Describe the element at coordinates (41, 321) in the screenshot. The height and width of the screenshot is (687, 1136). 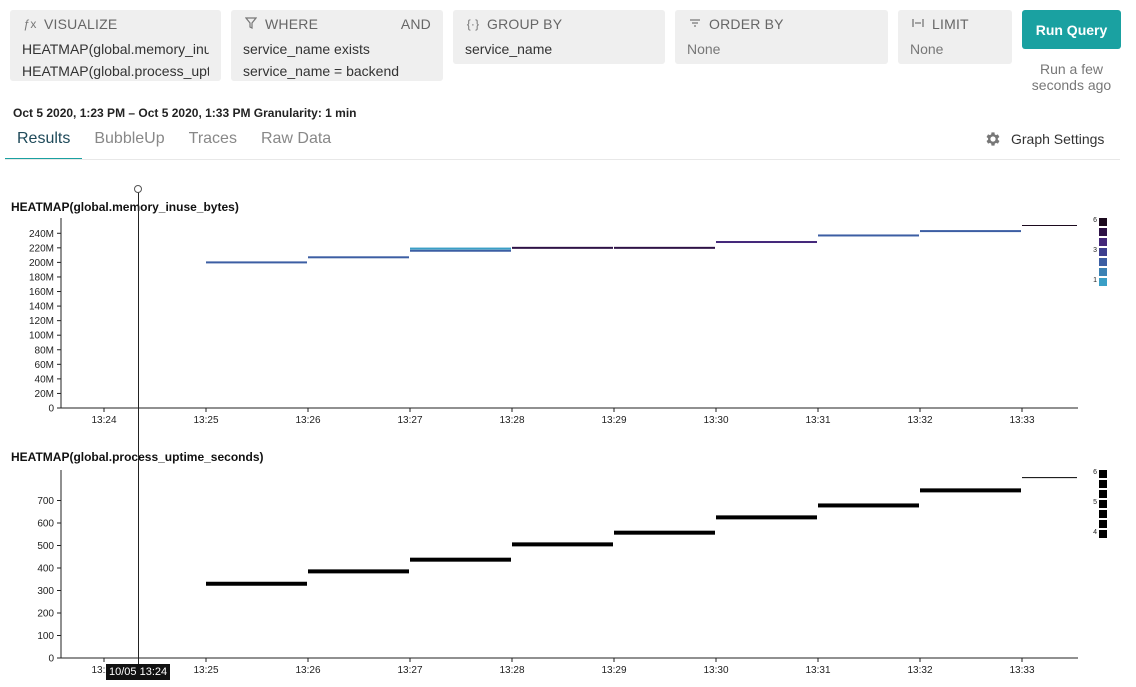
I see `y-tick-label: 120M` at that location.